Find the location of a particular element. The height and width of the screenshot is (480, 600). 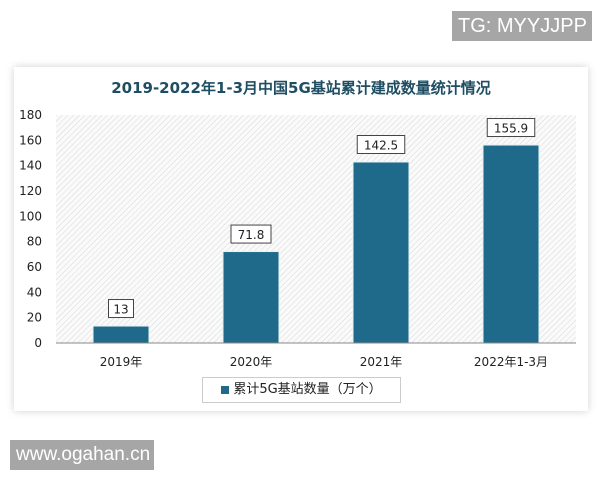

data-label: 13 is located at coordinates (120, 310).